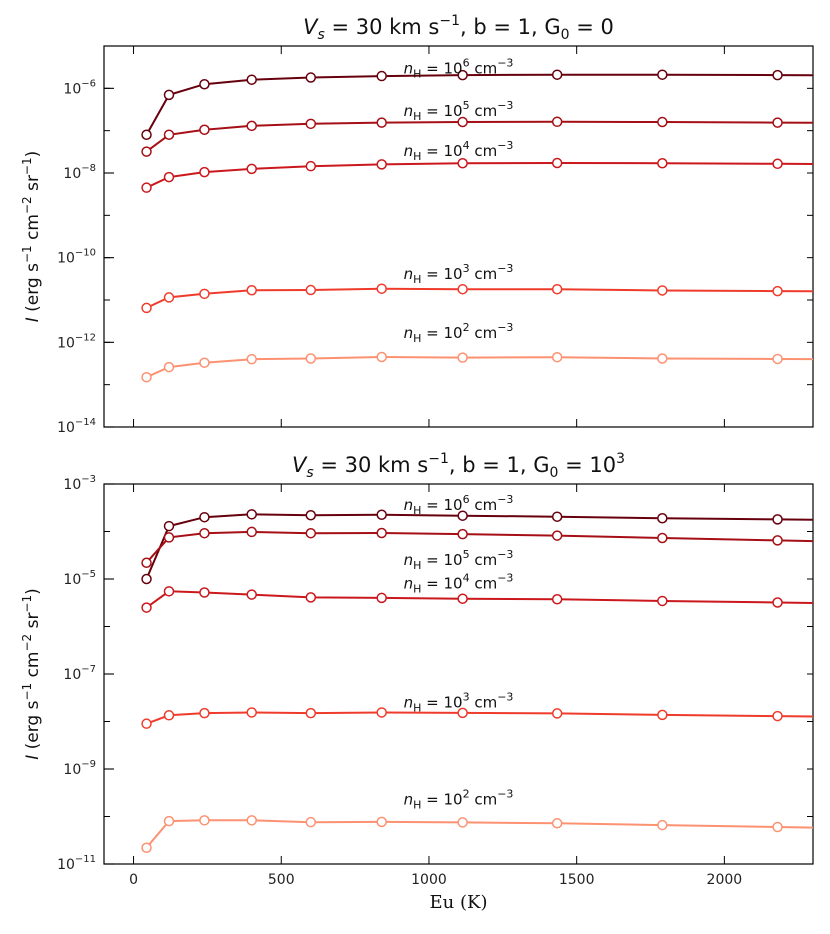 This screenshot has width=830, height=934. What do you see at coordinates (459, 702) in the screenshot?
I see `series-label: nH = 103 cm−3` at bounding box center [459, 702].